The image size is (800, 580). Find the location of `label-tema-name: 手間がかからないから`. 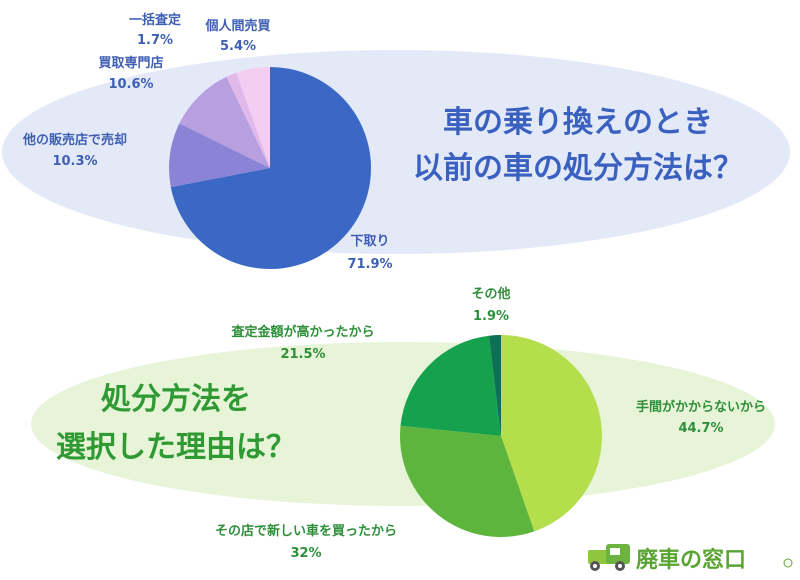

label-tema-name: 手間がかからないから is located at coordinates (701, 407).